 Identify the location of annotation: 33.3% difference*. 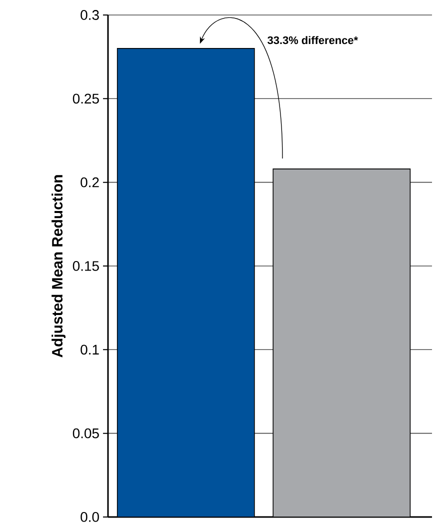
(313, 40).